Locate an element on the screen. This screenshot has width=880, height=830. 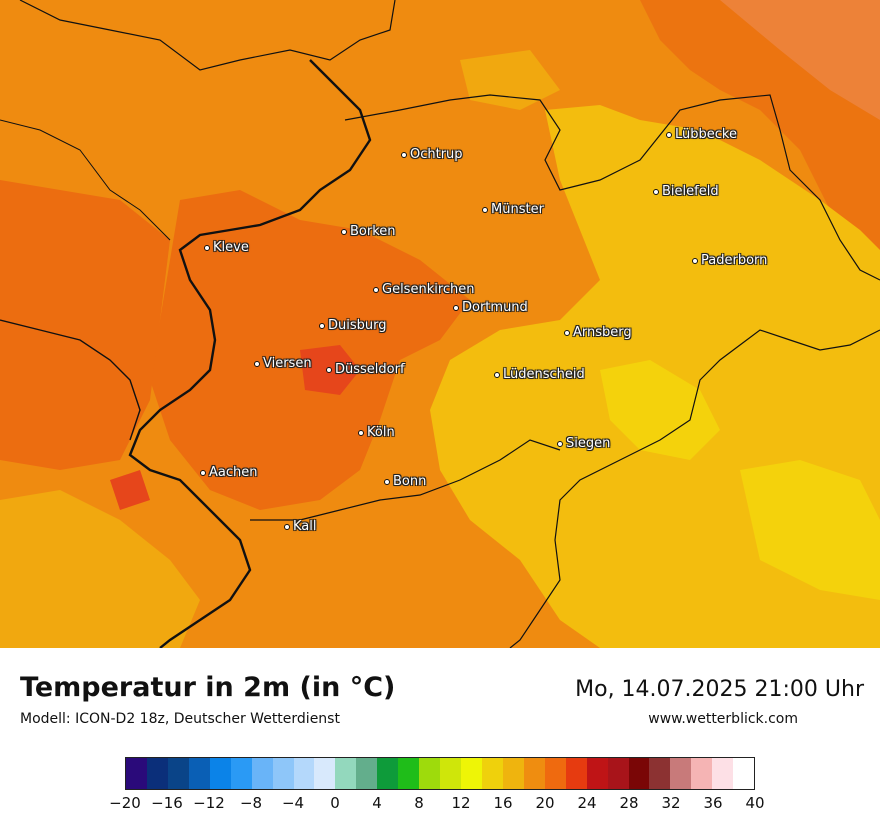
city-marker: Paderborn is located at coordinates (729, 260).